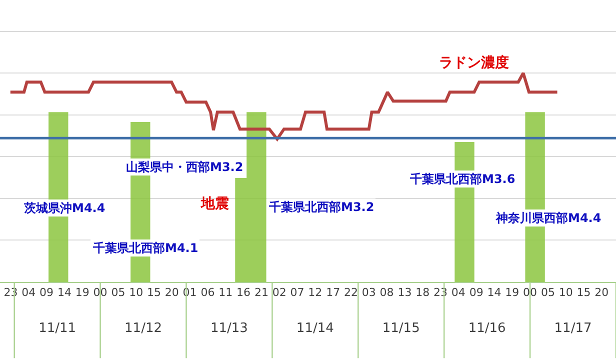 This screenshot has width=616, height=363. Describe the element at coordinates (401, 328) in the screenshot. I see `x2-tick-label: 11/15` at that location.